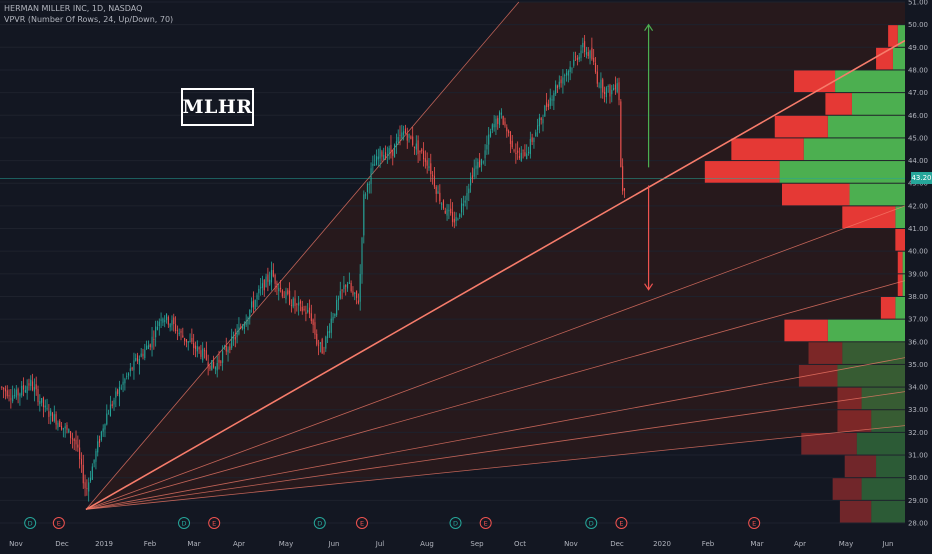 The image size is (932, 554). I want to click on time-axis-label: Feb, so click(150, 544).